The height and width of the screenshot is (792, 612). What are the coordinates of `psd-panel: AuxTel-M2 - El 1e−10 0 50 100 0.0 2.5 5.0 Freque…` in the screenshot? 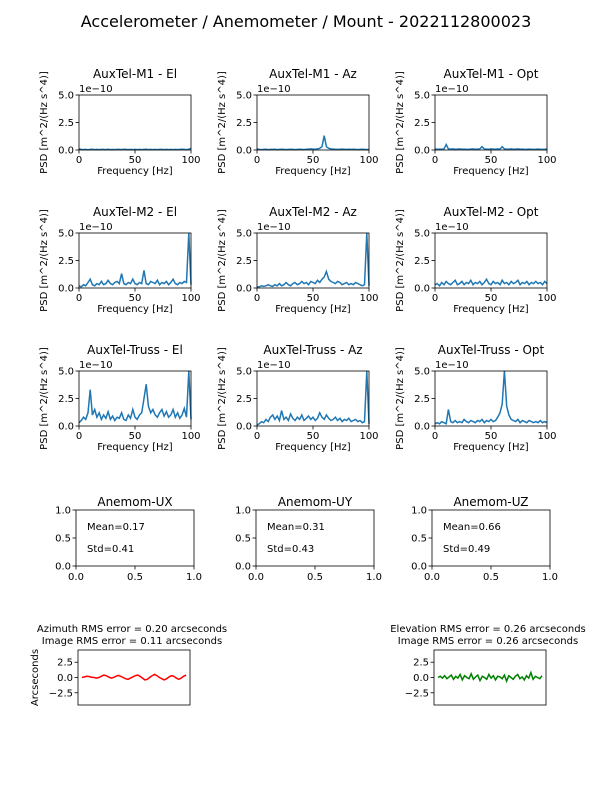 It's located at (120, 260).